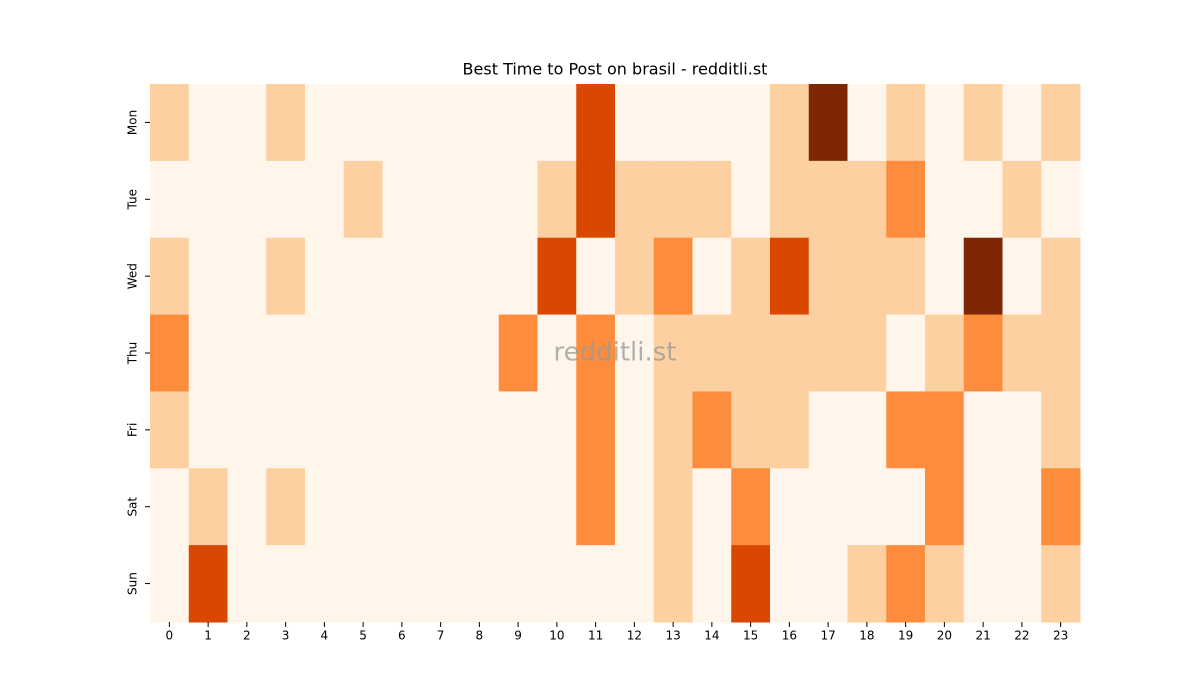 The width and height of the screenshot is (1200, 700). Describe the element at coordinates (827, 636) in the screenshot. I see `x-tick-label: 17` at that location.